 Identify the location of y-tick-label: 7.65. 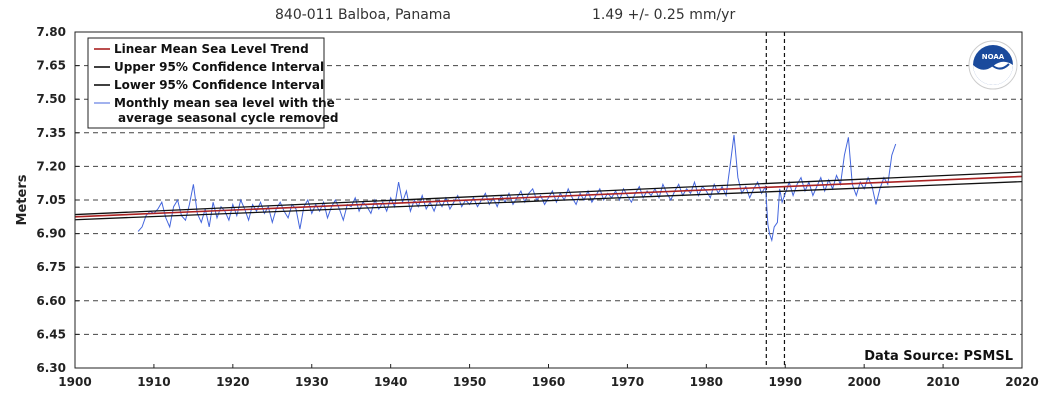
(51, 66).